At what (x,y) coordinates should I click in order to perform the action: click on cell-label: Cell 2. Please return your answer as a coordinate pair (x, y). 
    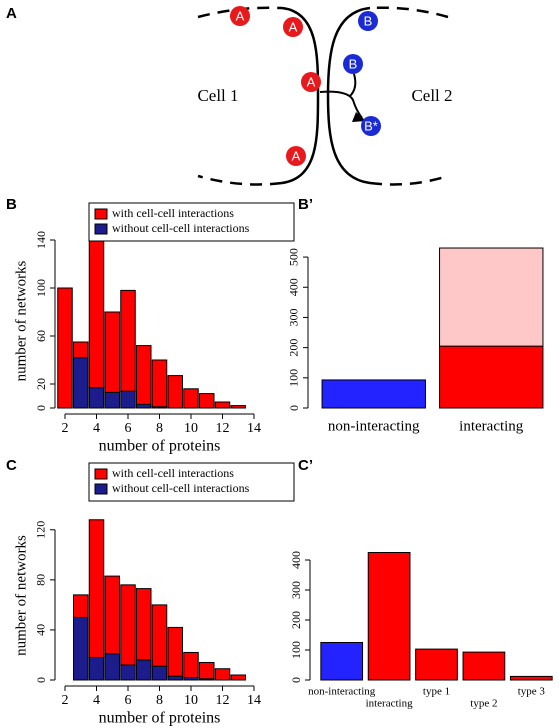
    Looking at the image, I should click on (431, 95).